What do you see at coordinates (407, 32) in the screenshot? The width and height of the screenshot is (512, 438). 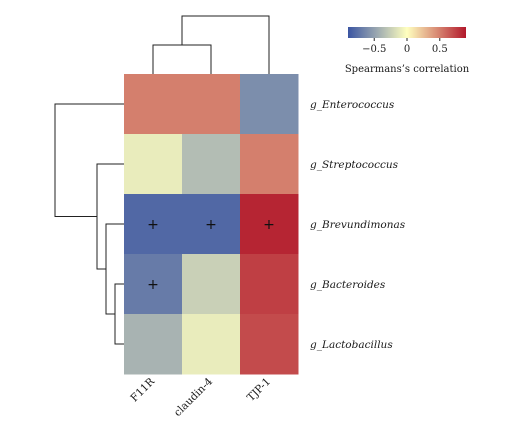 I see `colorbar` at bounding box center [407, 32].